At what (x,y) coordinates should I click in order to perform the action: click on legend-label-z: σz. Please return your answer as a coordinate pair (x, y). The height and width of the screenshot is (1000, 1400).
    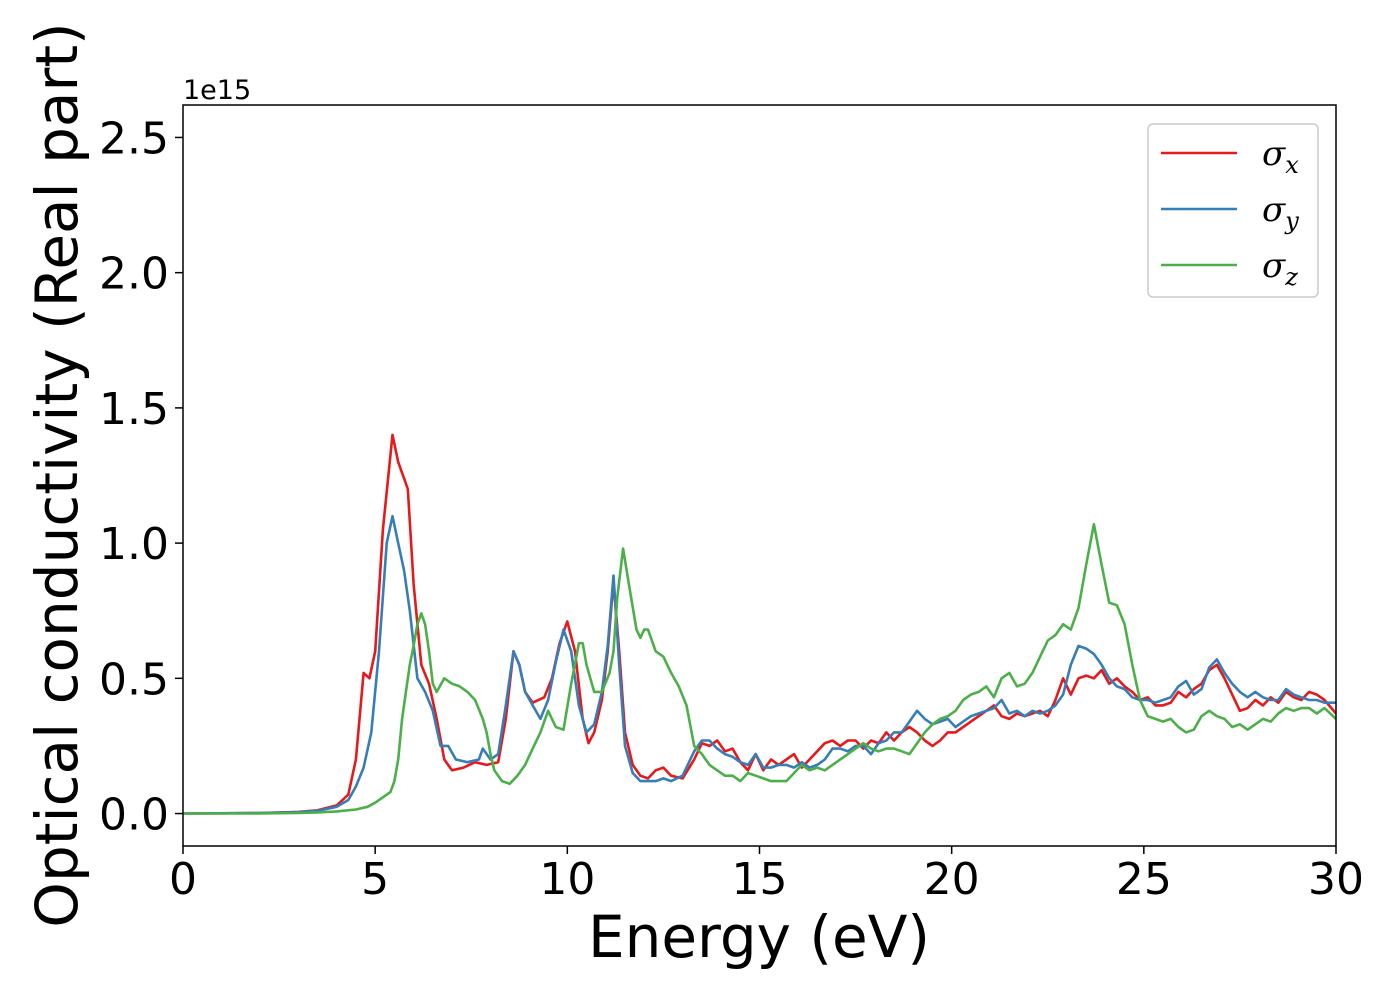
    Looking at the image, I should click on (1280, 268).